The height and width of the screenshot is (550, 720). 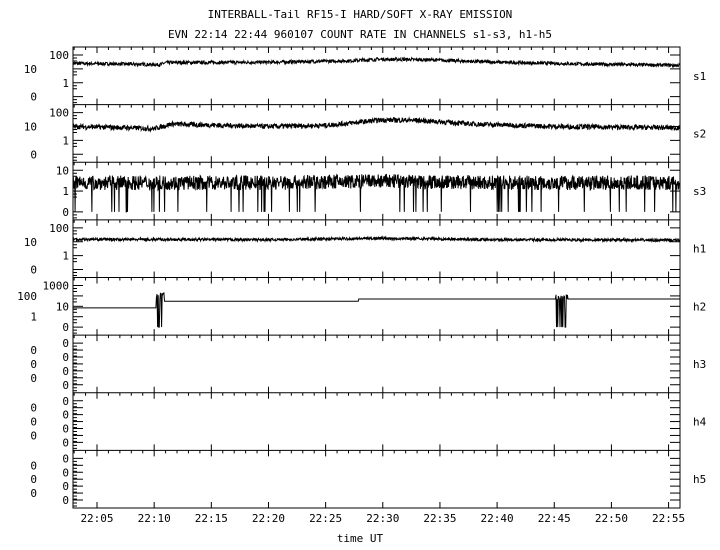 What do you see at coordinates (611, 518) in the screenshot?
I see `x-tick-label: 22:50` at bounding box center [611, 518].